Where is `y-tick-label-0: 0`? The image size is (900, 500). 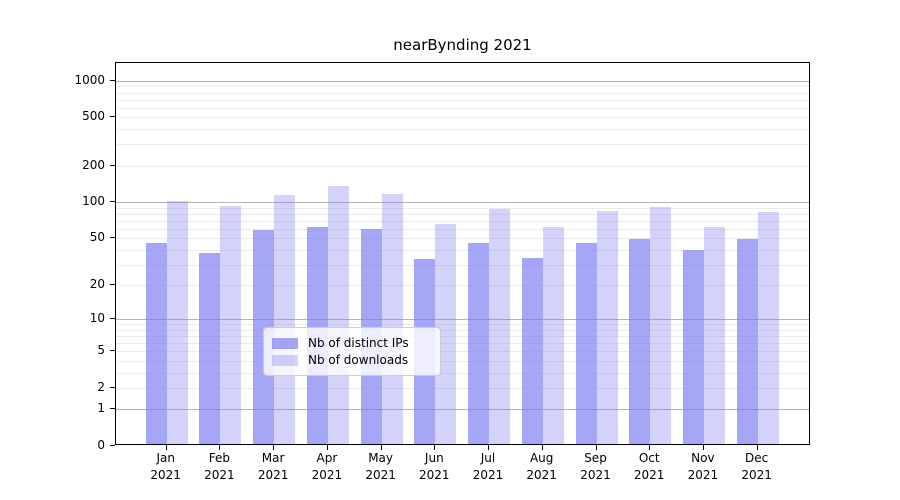 y-tick-label-0: 0 is located at coordinates (101, 445).